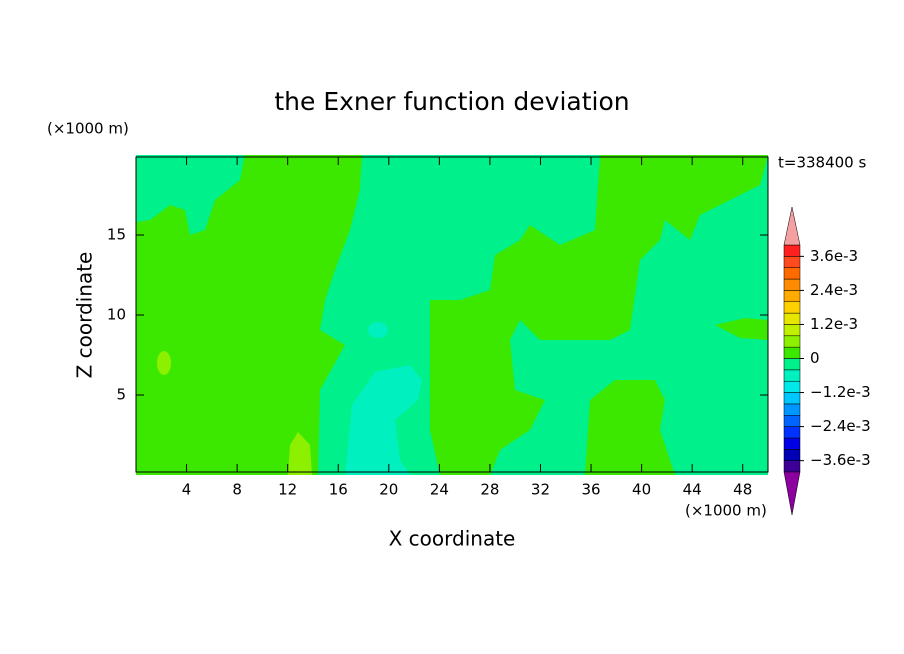  What do you see at coordinates (237, 490) in the screenshot?
I see `x-tick-label: 8` at bounding box center [237, 490].